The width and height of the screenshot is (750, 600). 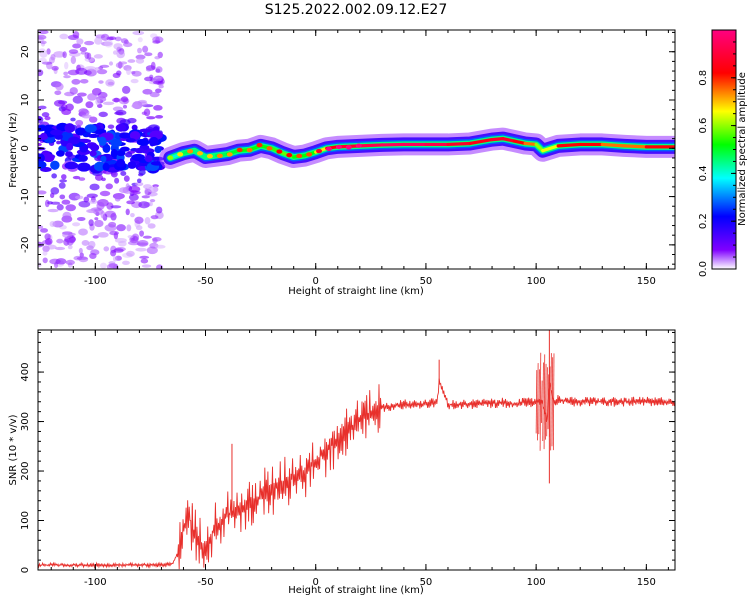 I want to click on colorbar-tick-label: 0.4, so click(x=703, y=173).